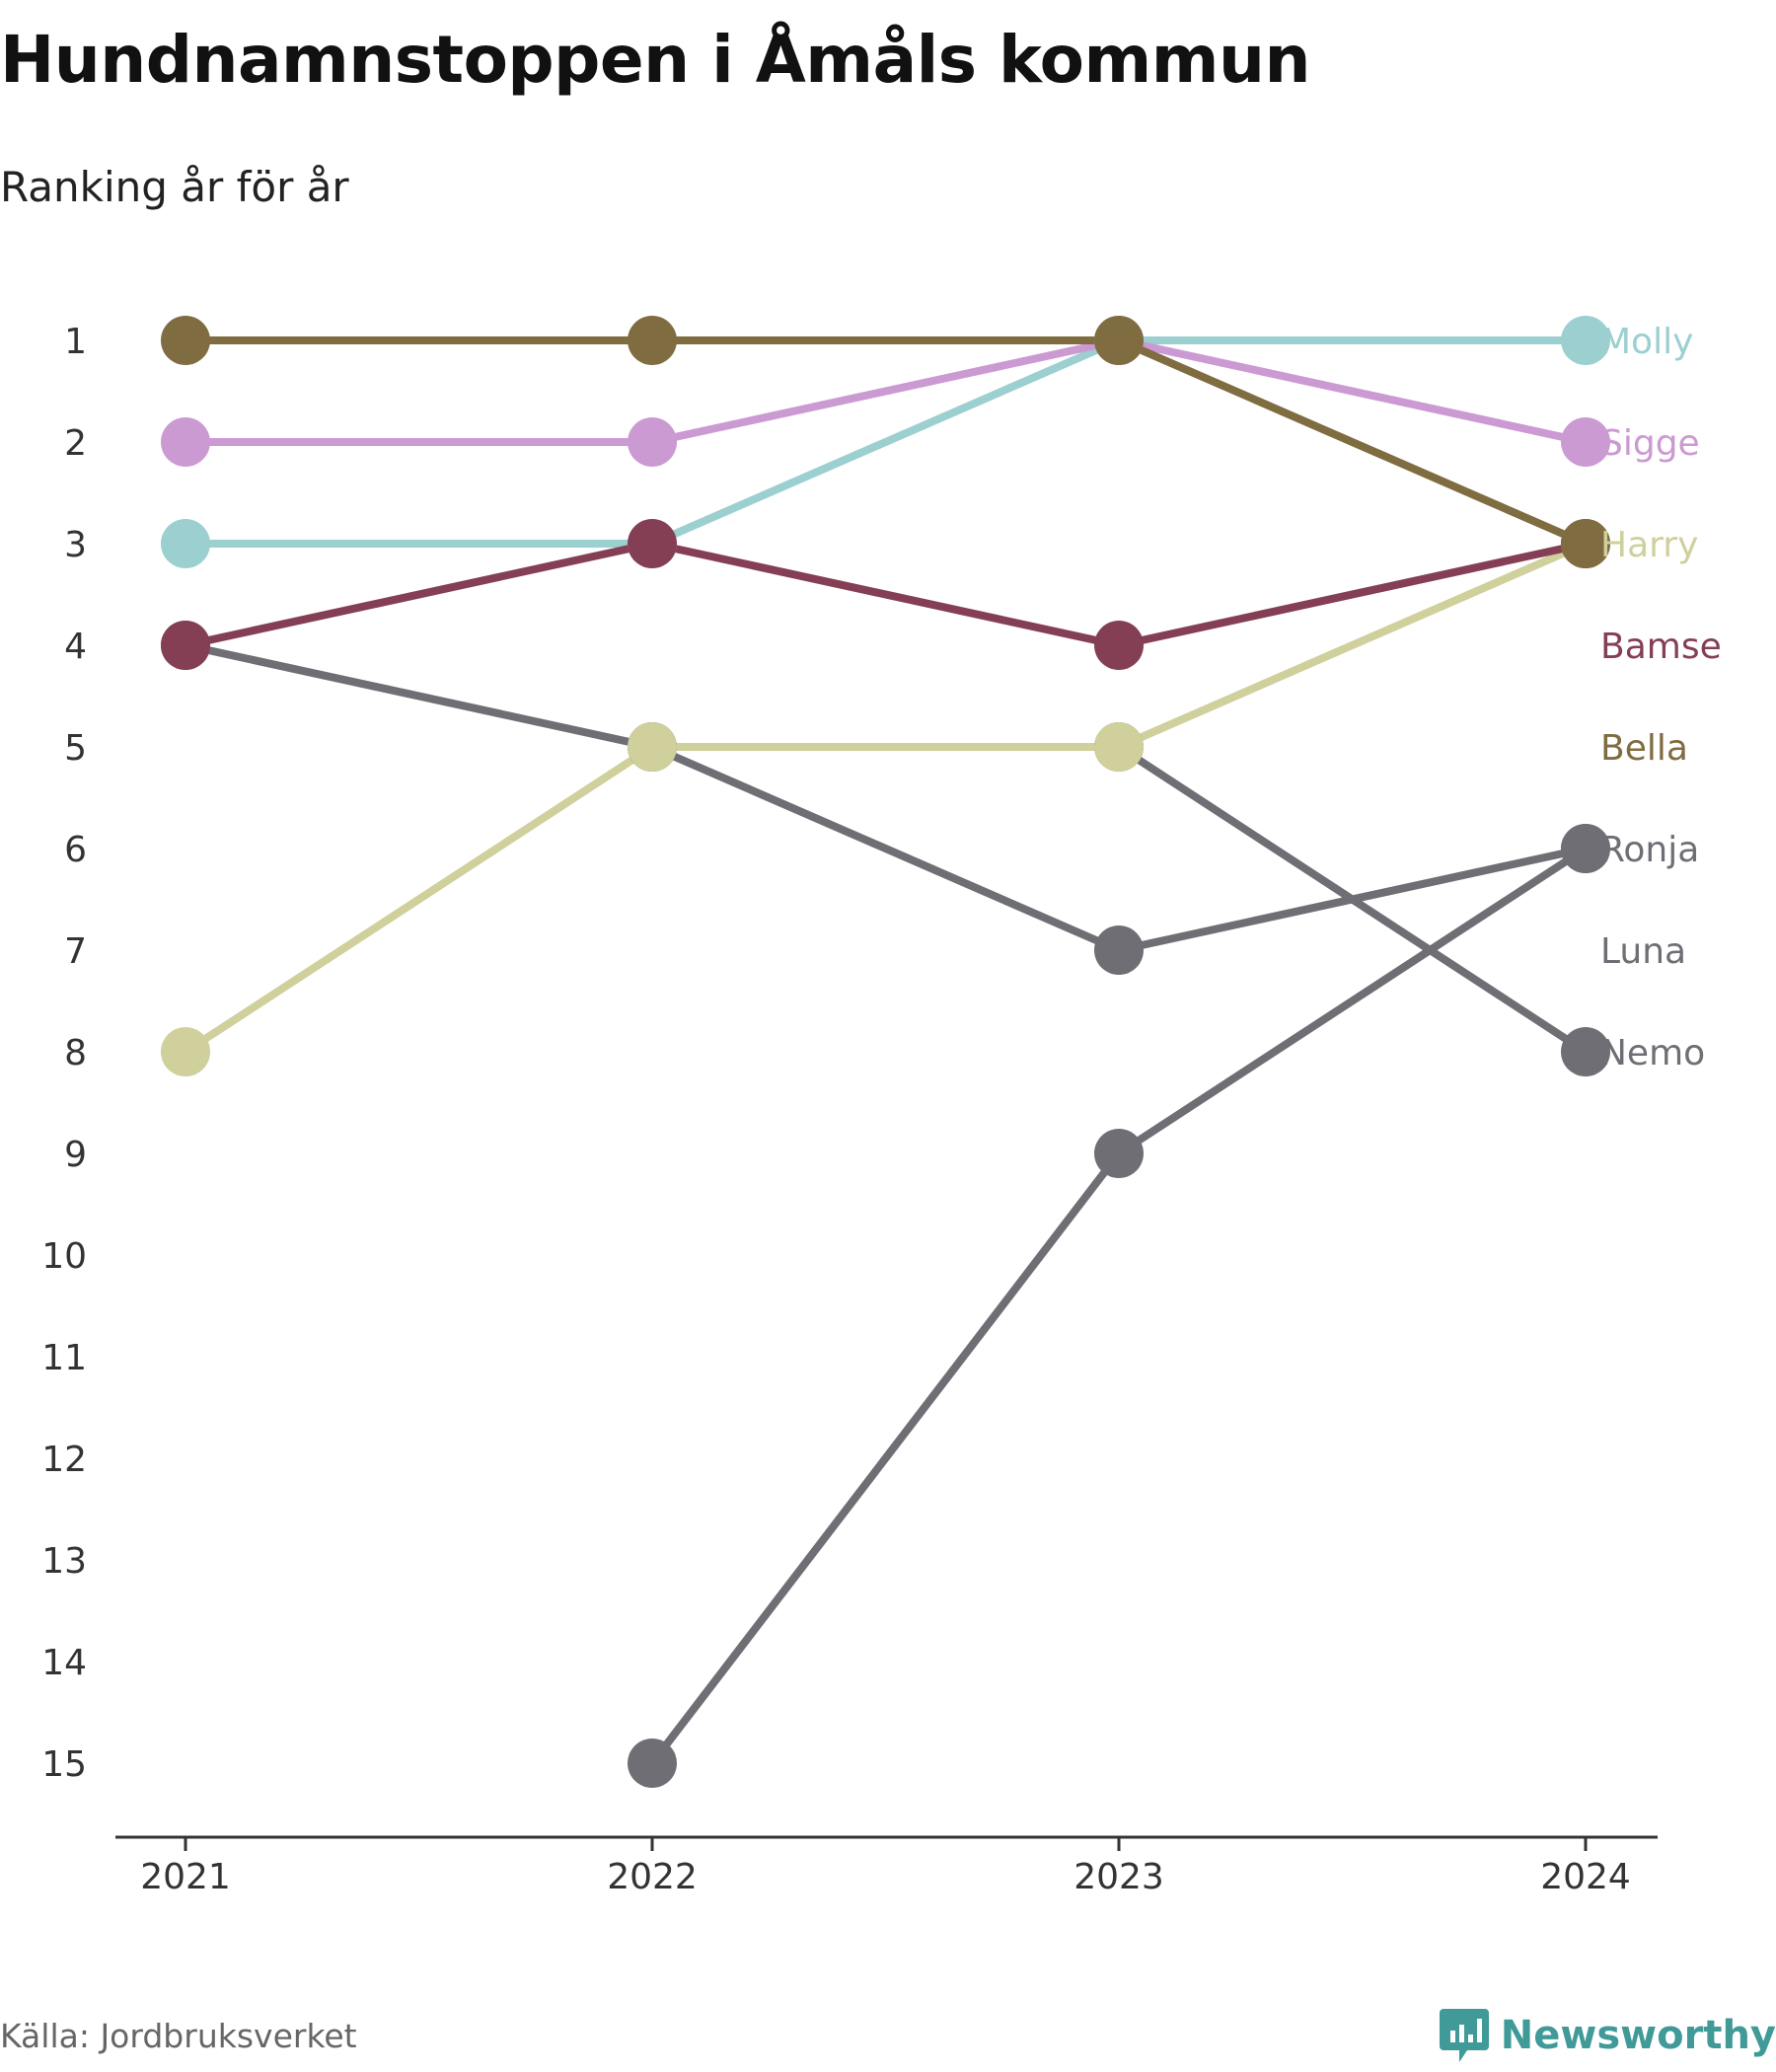 The image size is (1776, 2072). Describe the element at coordinates (1464, 2036) in the screenshot. I see `newsworthy-logo-icon` at that location.